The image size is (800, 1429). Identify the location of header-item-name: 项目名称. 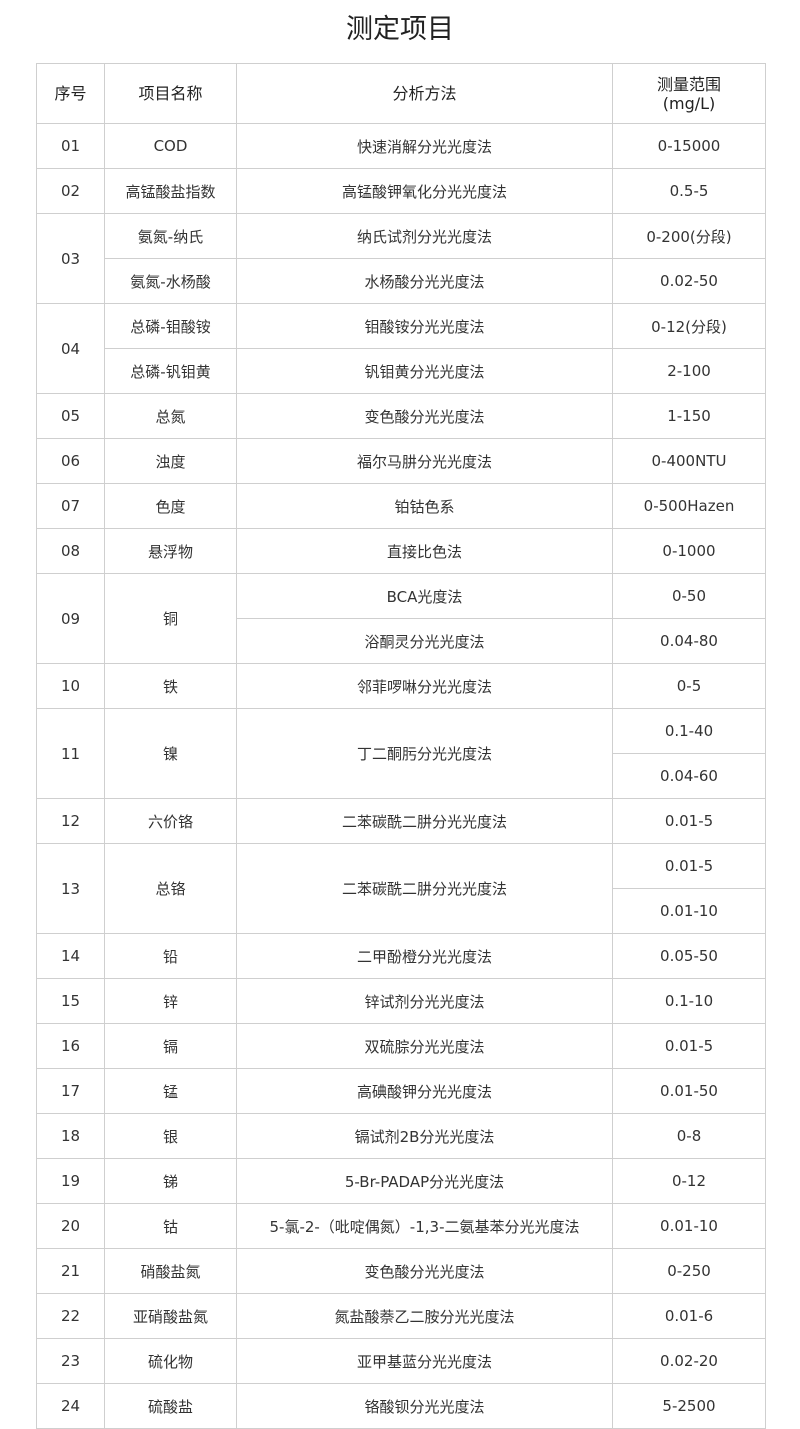
(170, 93).